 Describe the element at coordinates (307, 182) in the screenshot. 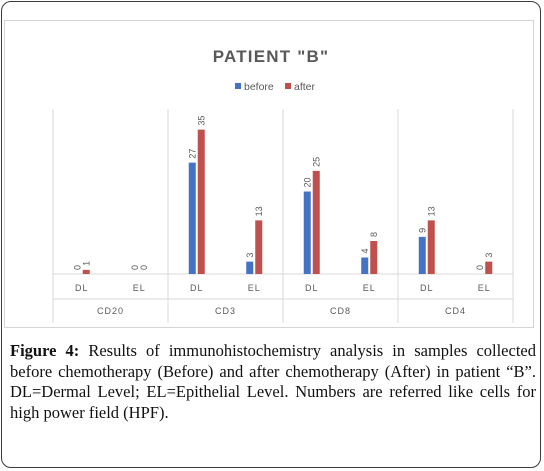

I see `data-label: 20` at that location.